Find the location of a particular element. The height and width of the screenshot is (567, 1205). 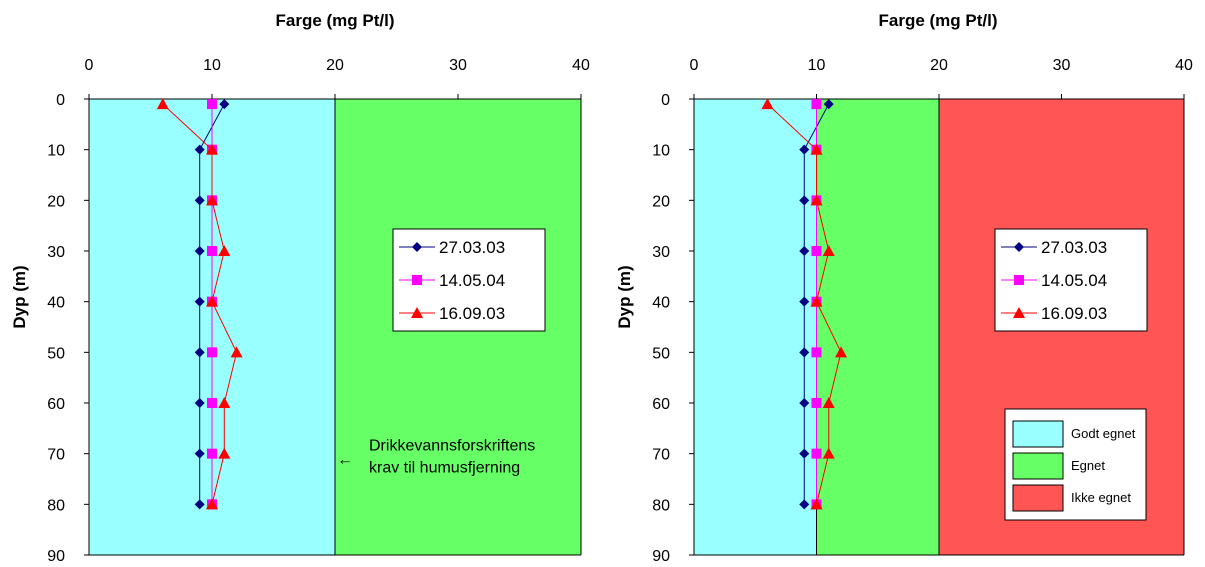

annotation-line1: Drikkevannsforskriftens is located at coordinates (452, 446).